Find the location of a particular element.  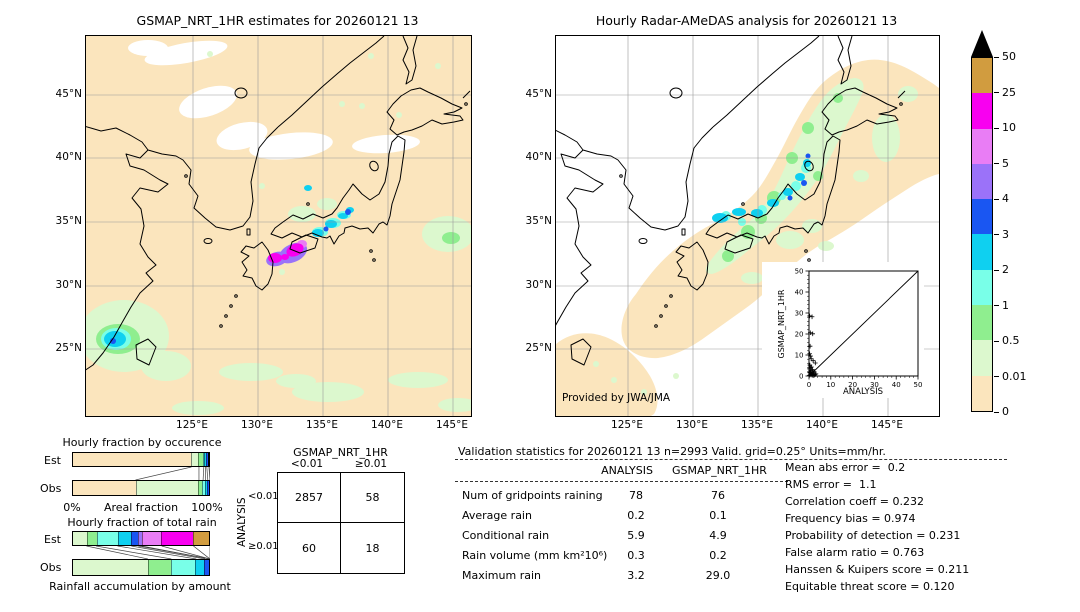

stats-row-label: Conditional rain is located at coordinates (506, 535).